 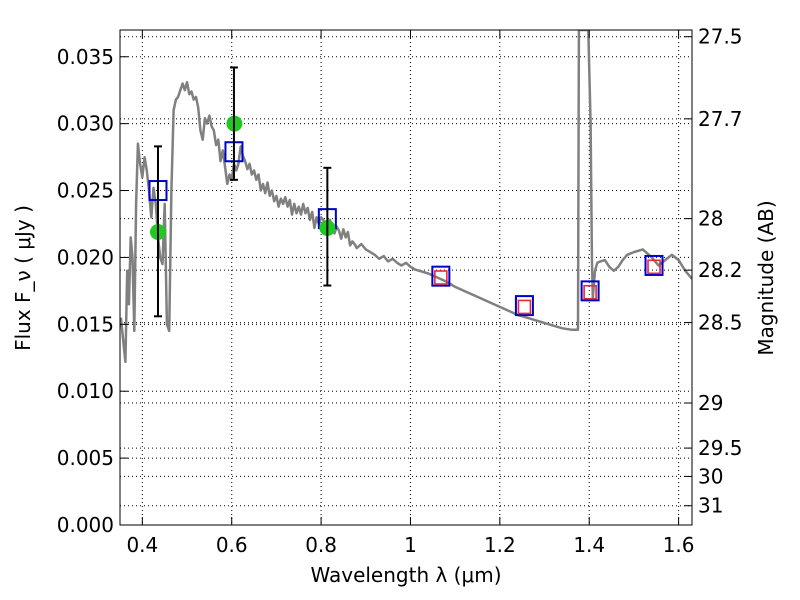 What do you see at coordinates (85, 291) in the screenshot?
I see `y-tick-labels: 0.000 0.005 0.010 0.015 0.020 0.025 0.030 0.035` at bounding box center [85, 291].